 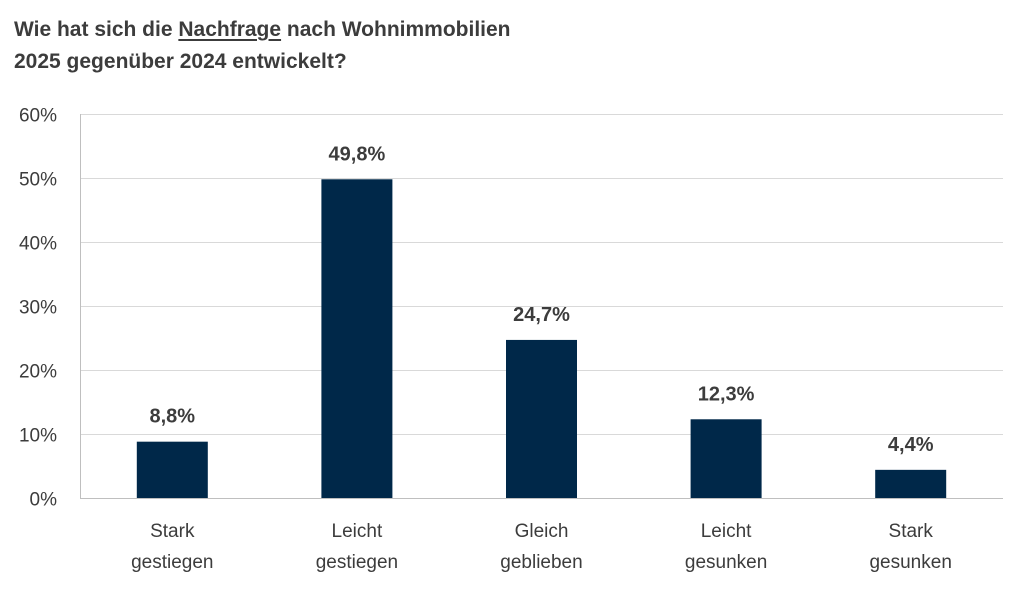 What do you see at coordinates (38, 436) in the screenshot?
I see `y-tick-label: 10%` at bounding box center [38, 436].